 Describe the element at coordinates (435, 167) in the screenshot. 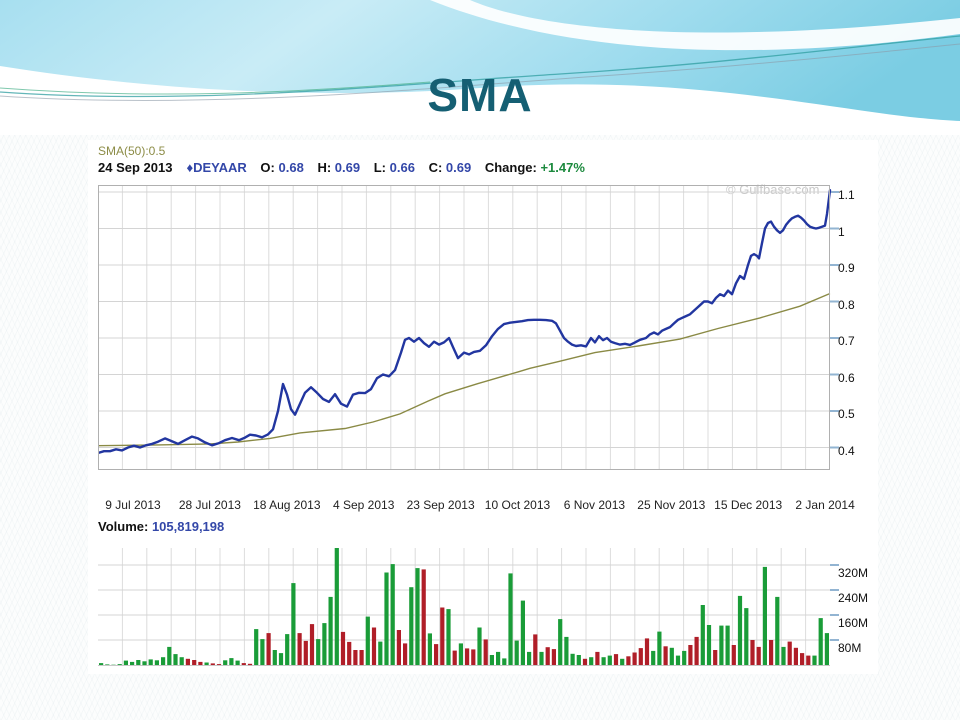

I see `close-label: C:` at that location.